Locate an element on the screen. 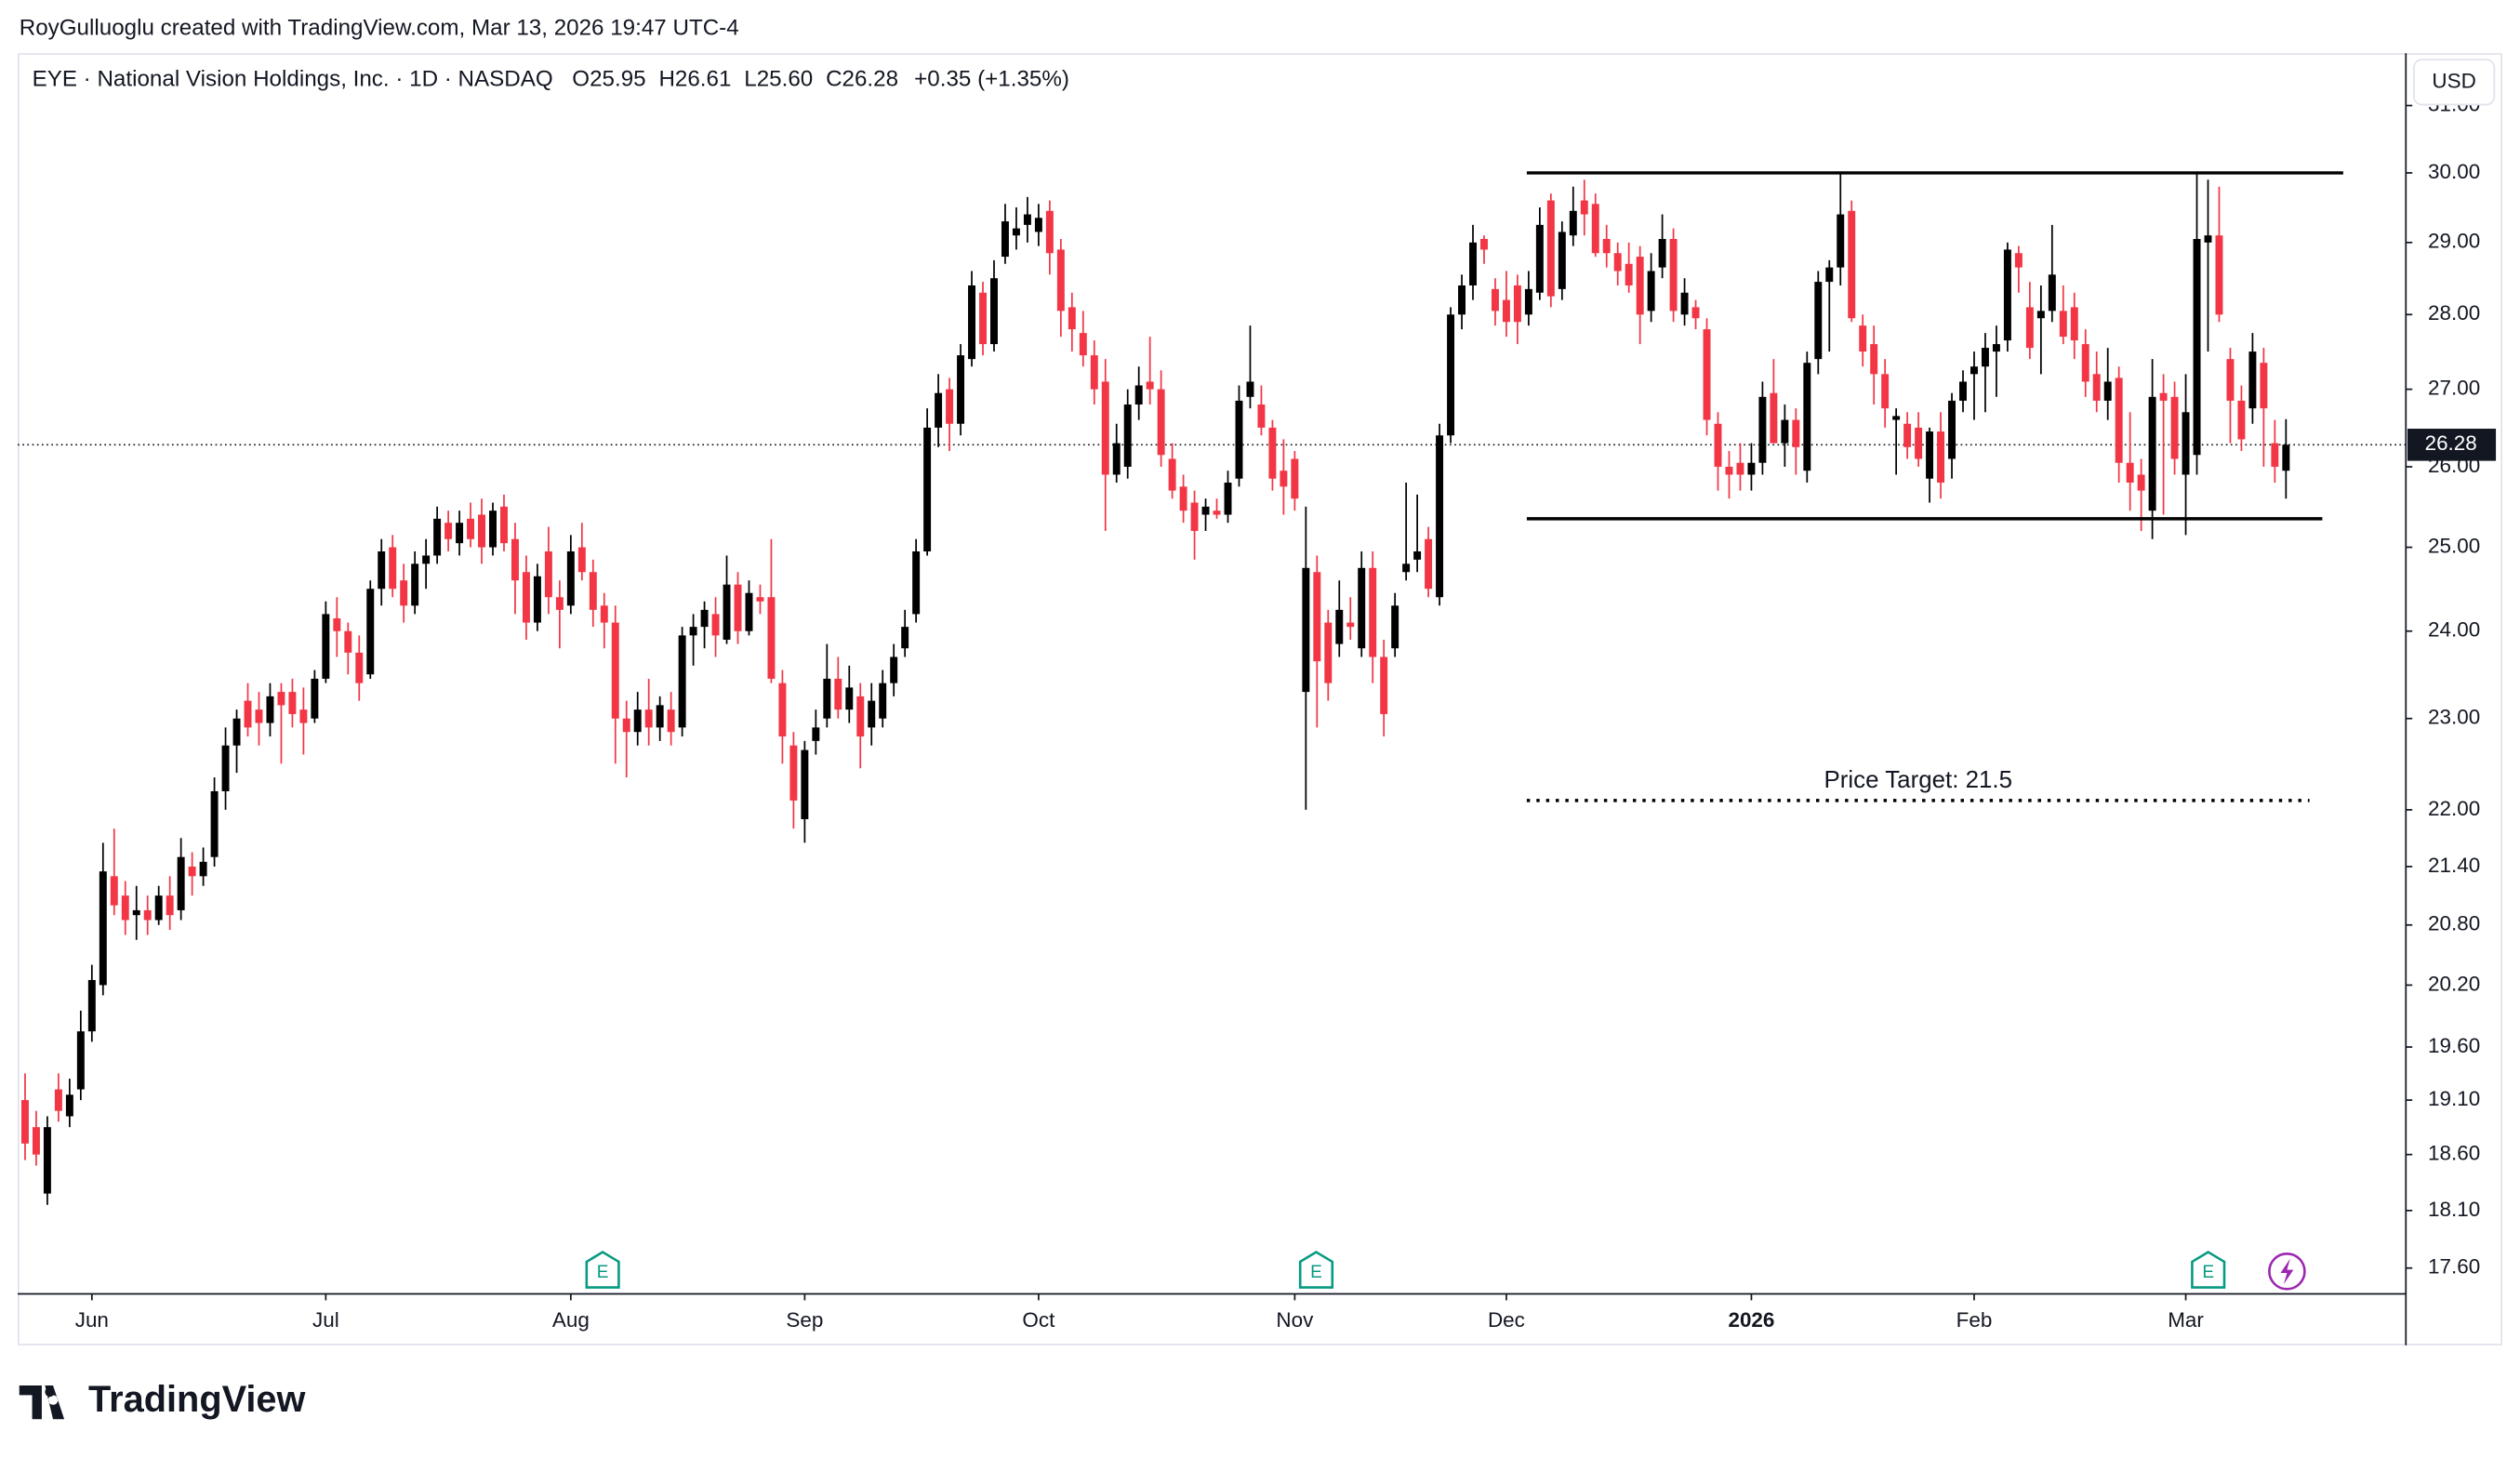  ohlc-value: 26.28 is located at coordinates (870, 79).